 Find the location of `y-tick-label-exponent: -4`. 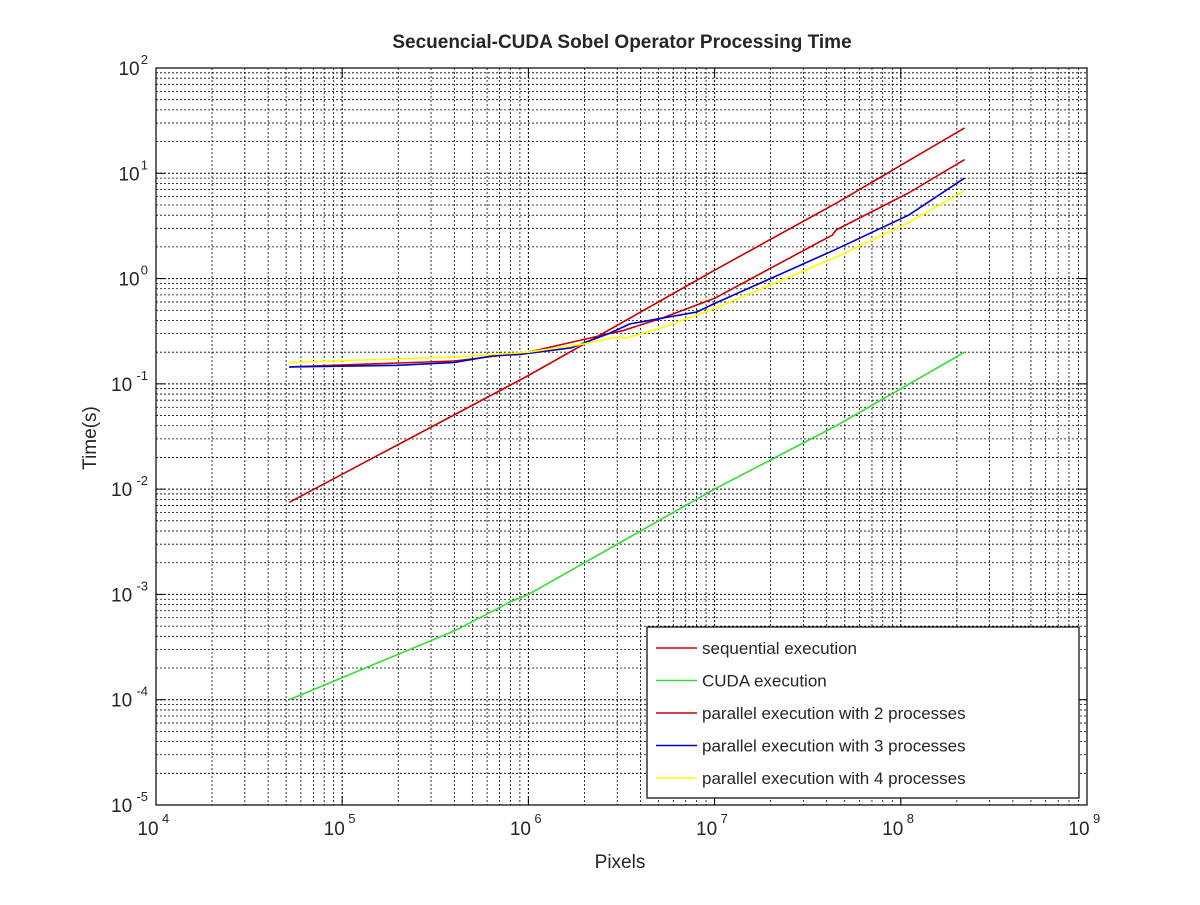

y-tick-label-exponent: -4 is located at coordinates (142, 691).